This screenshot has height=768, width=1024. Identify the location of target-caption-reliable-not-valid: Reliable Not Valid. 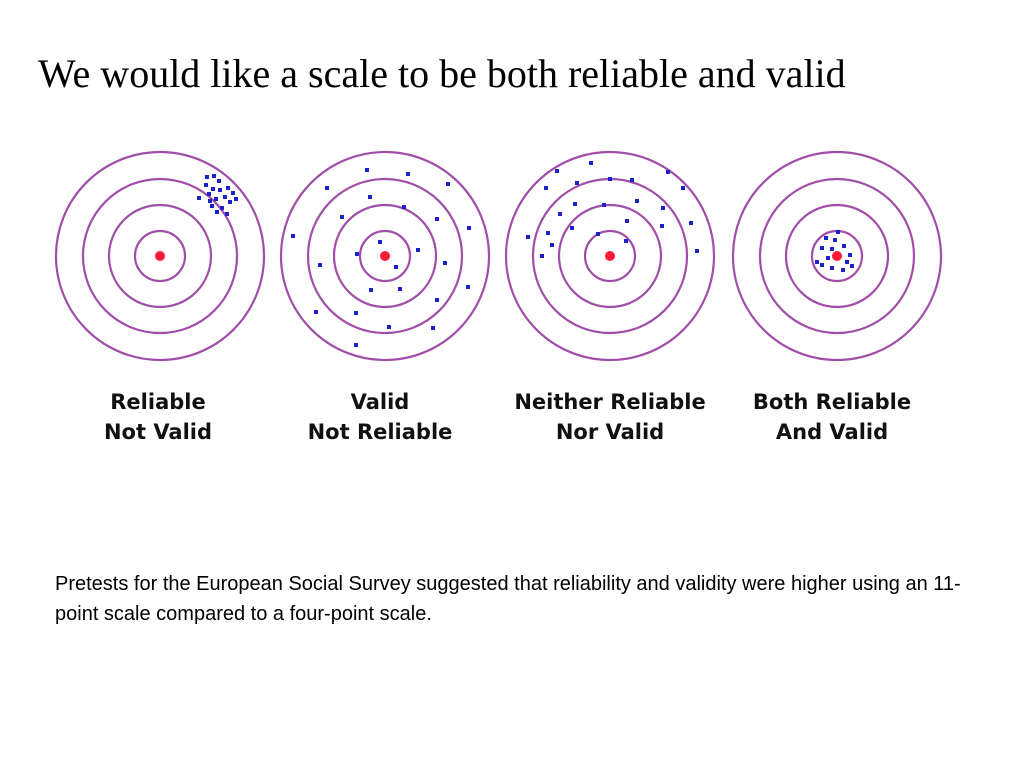
(158, 417).